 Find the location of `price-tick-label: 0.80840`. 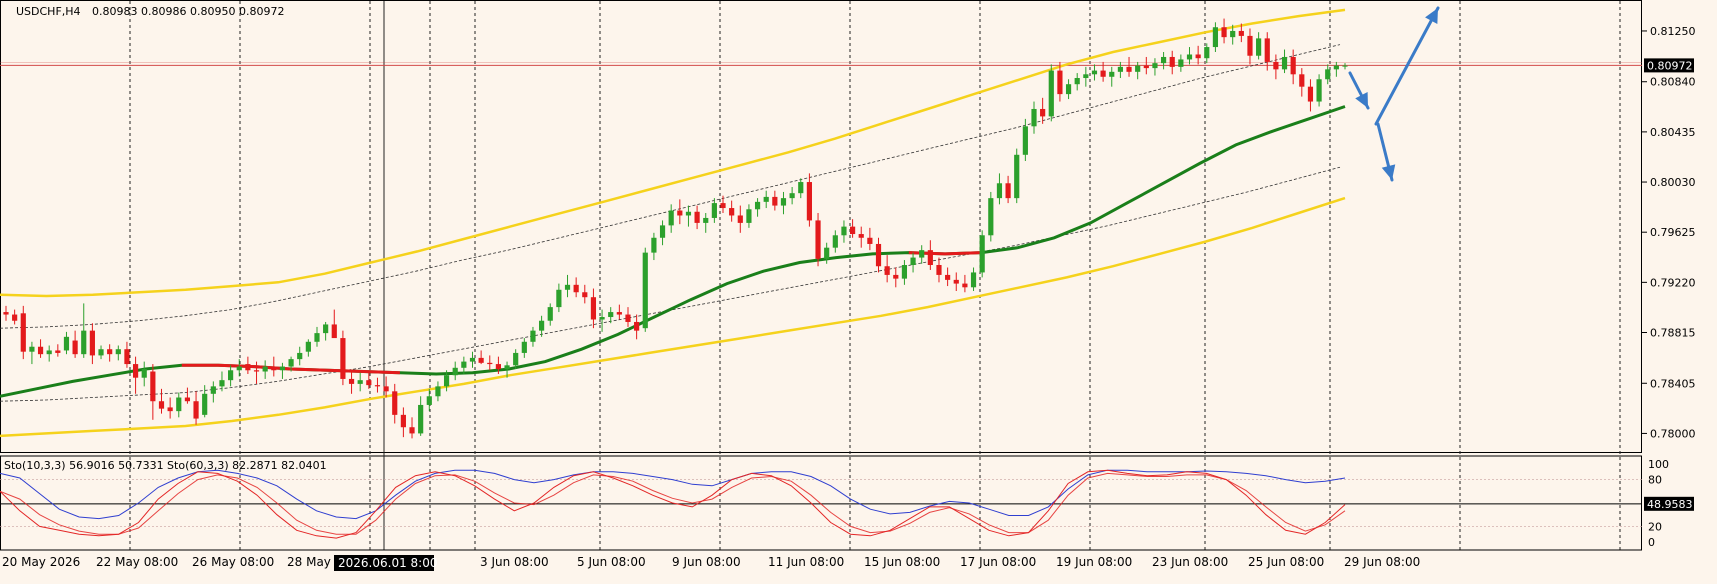

price-tick-label: 0.80840 is located at coordinates (1673, 82).